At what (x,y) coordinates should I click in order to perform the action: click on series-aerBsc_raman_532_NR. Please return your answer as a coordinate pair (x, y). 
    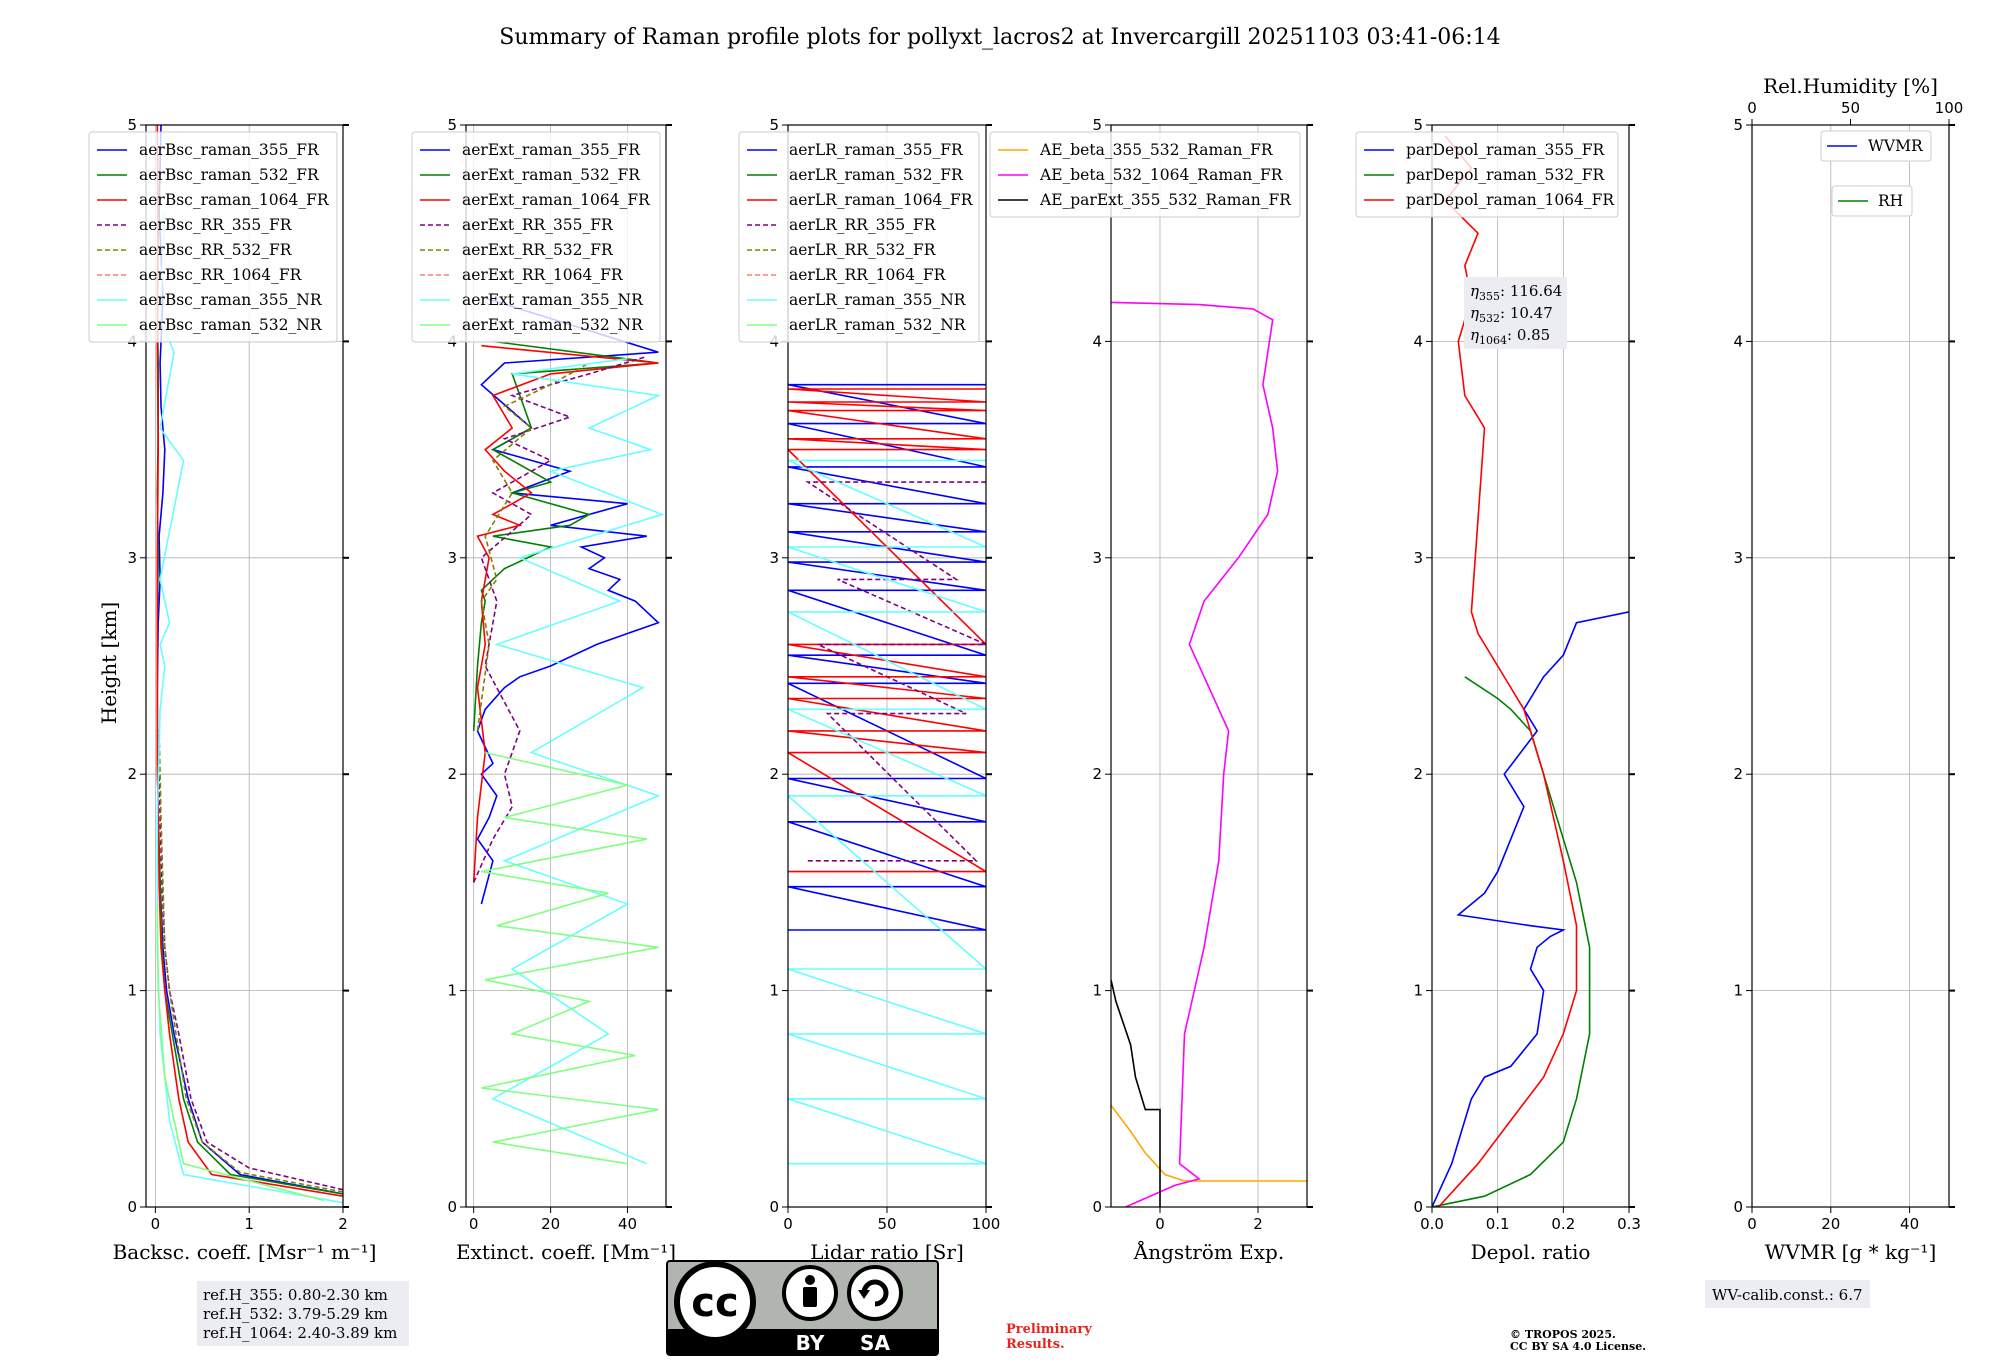
    Looking at the image, I should click on (240, 1052).